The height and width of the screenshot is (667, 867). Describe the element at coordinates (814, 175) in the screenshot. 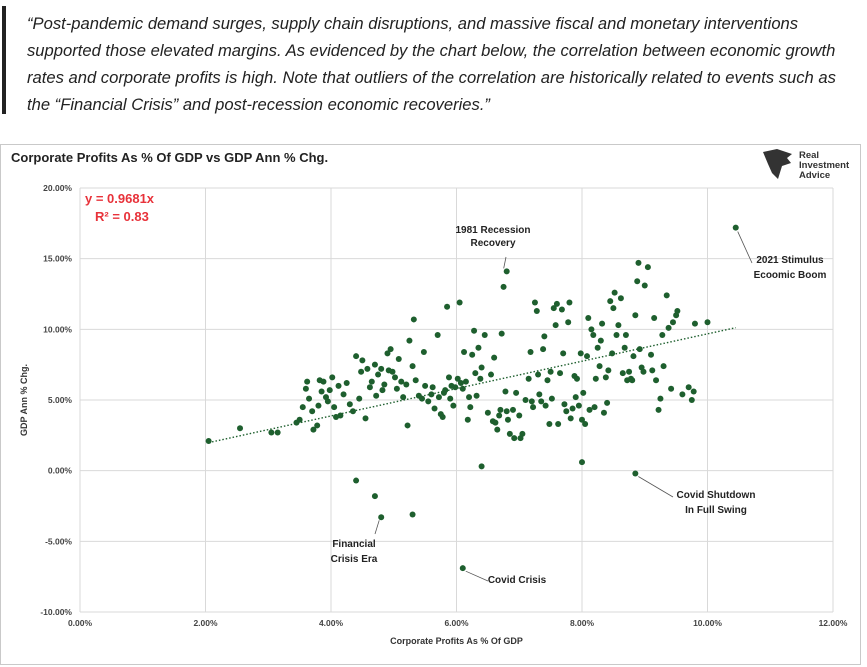

I see `logo-line-3: Advice` at that location.